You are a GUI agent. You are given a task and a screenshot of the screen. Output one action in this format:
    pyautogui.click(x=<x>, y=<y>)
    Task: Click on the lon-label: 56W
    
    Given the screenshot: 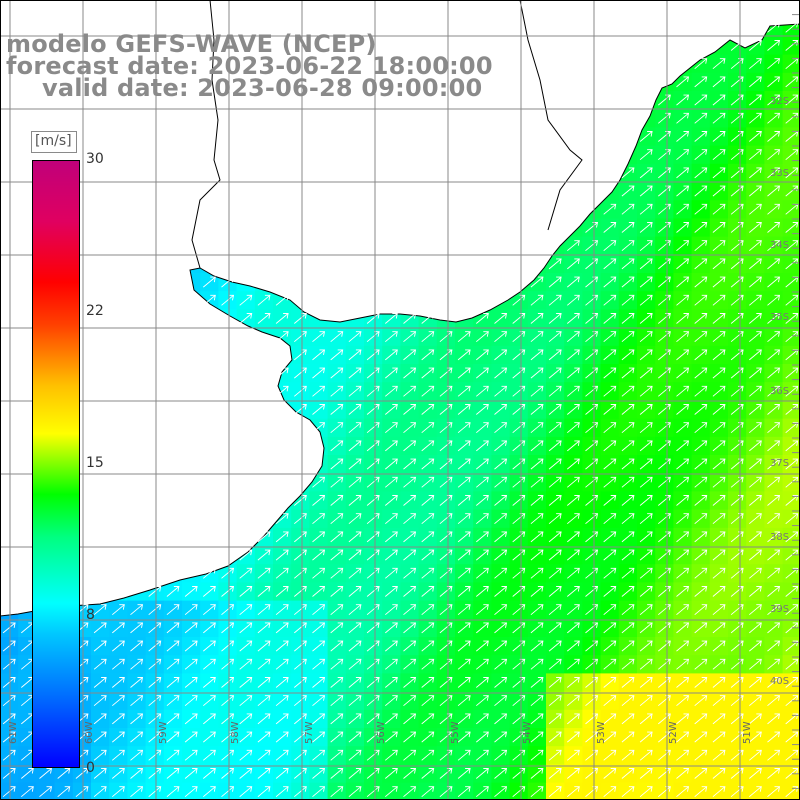 What is the action you would take?
    pyautogui.click(x=381, y=732)
    